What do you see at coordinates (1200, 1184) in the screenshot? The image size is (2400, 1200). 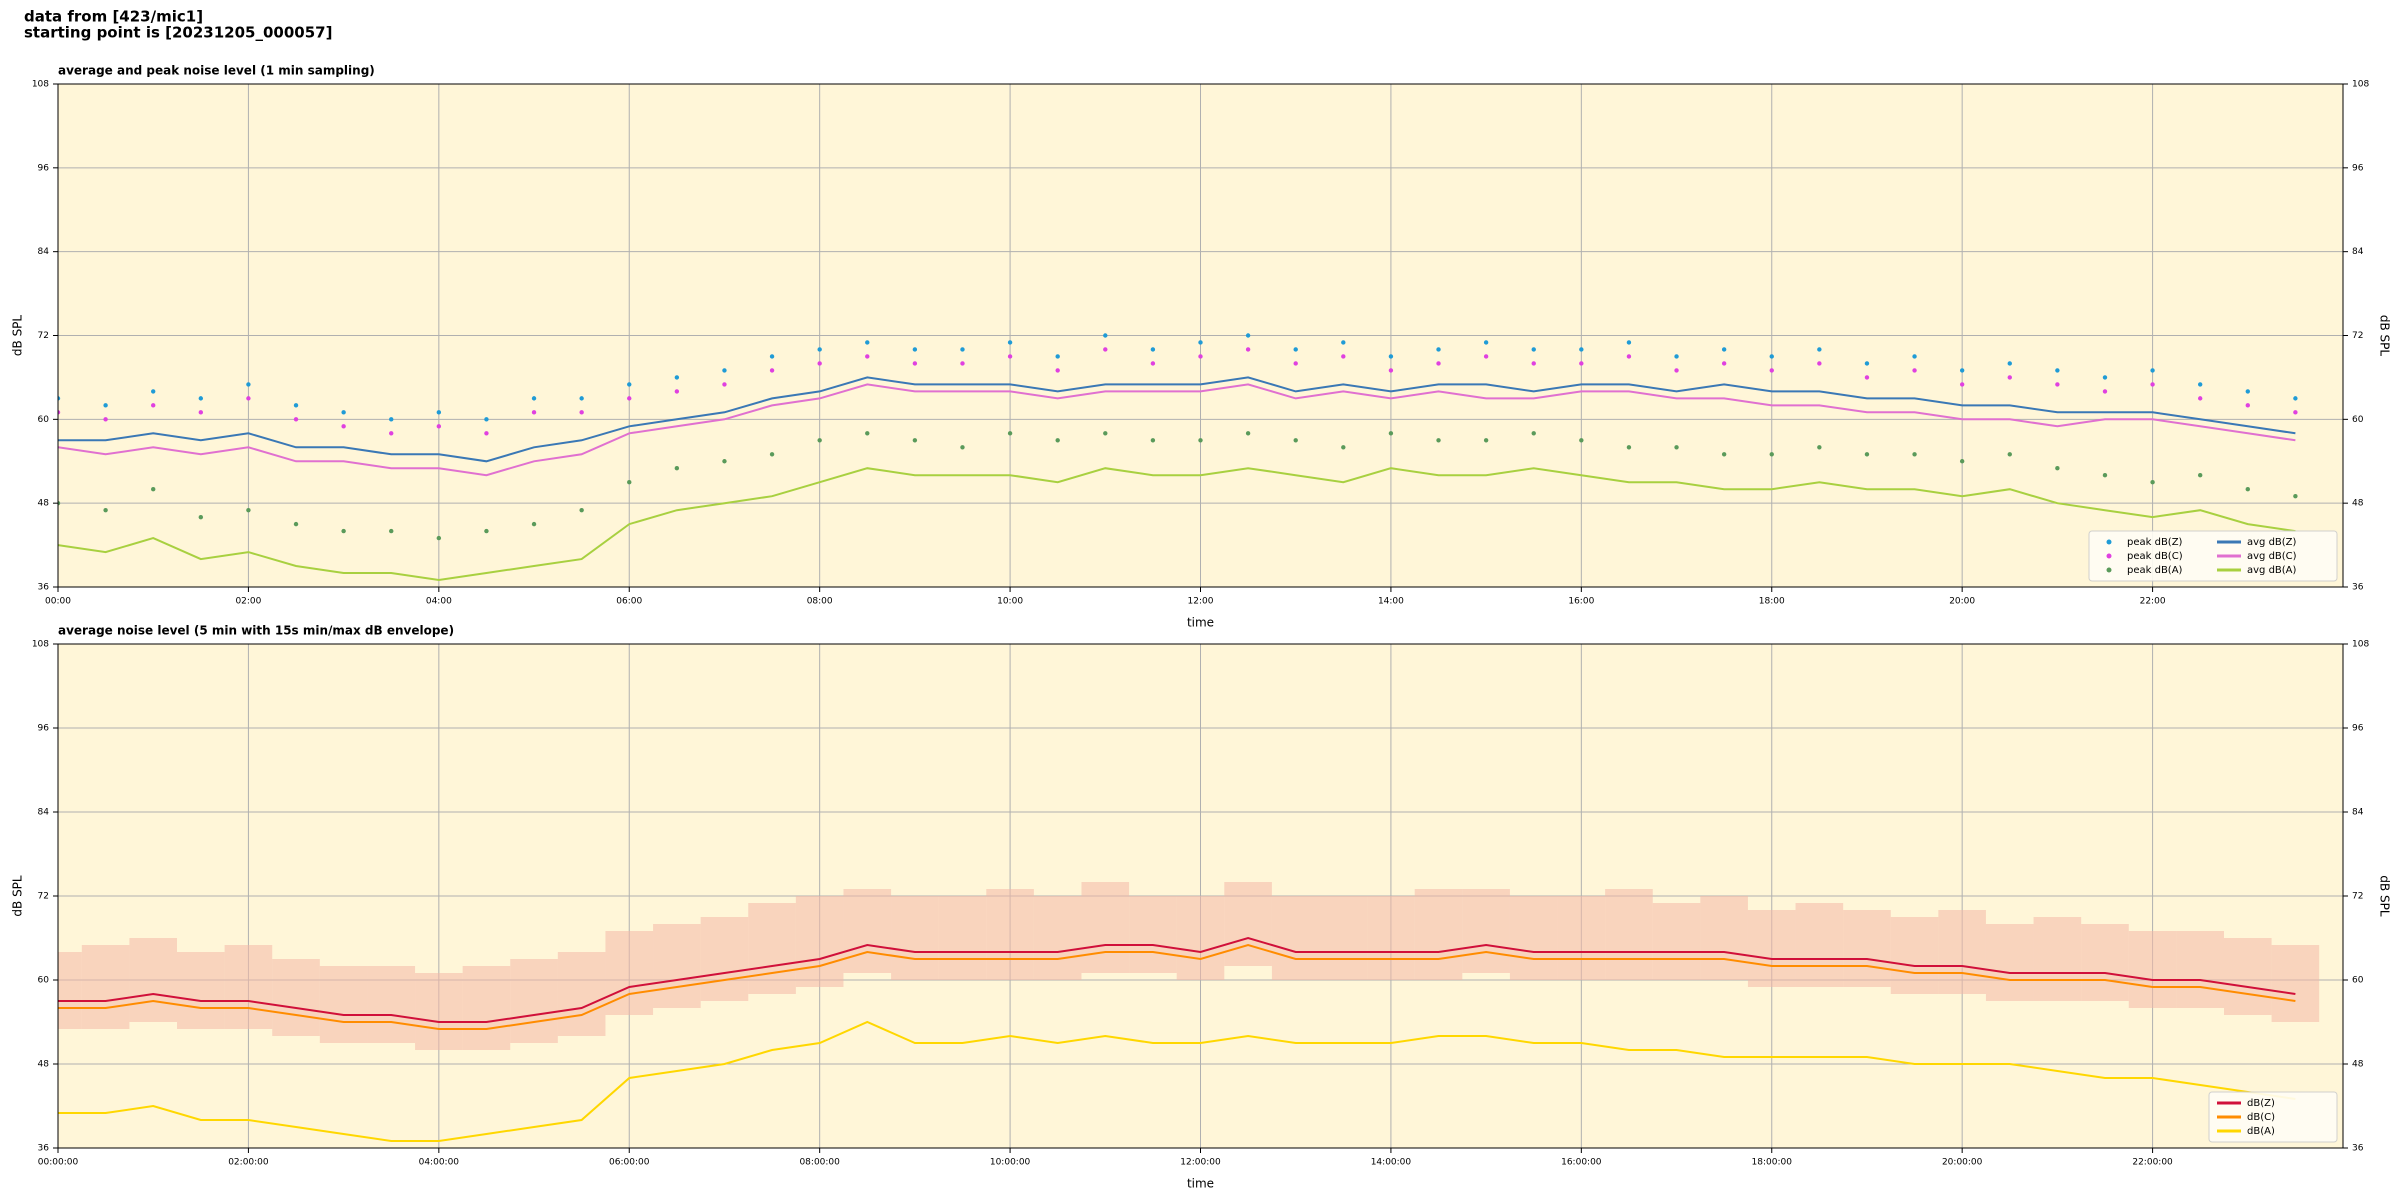 I see `x-axis-label: time` at bounding box center [1200, 1184].